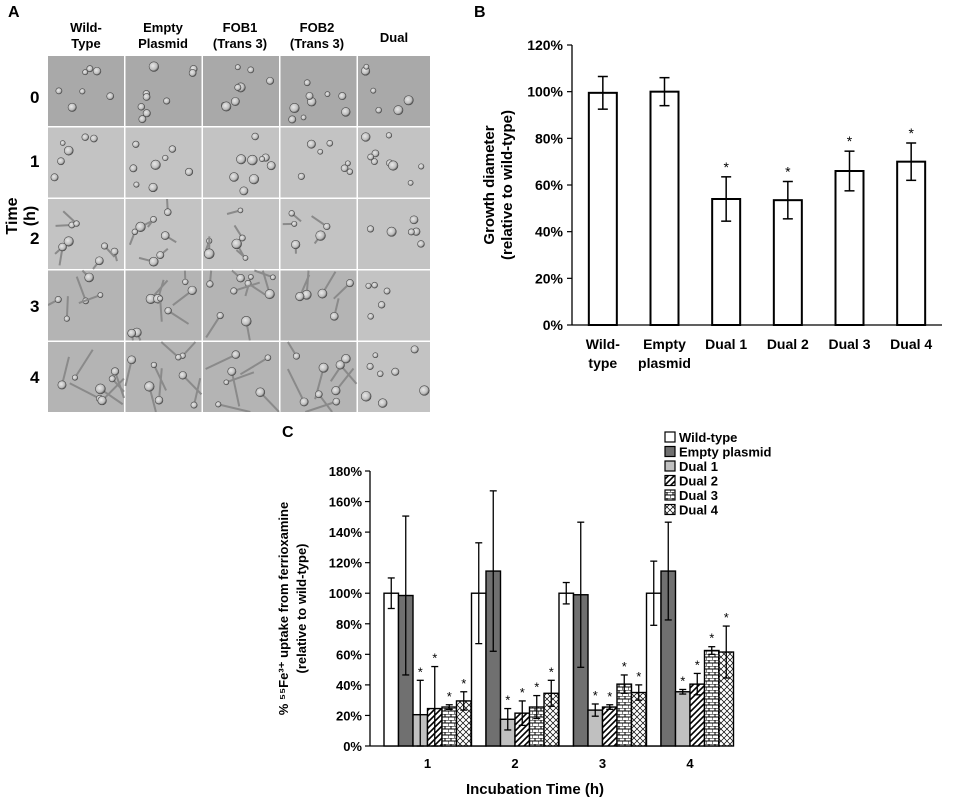 The width and height of the screenshot is (971, 800). Describe the element at coordinates (163, 35) in the screenshot. I see `column-header: Empty Plasmid` at that location.